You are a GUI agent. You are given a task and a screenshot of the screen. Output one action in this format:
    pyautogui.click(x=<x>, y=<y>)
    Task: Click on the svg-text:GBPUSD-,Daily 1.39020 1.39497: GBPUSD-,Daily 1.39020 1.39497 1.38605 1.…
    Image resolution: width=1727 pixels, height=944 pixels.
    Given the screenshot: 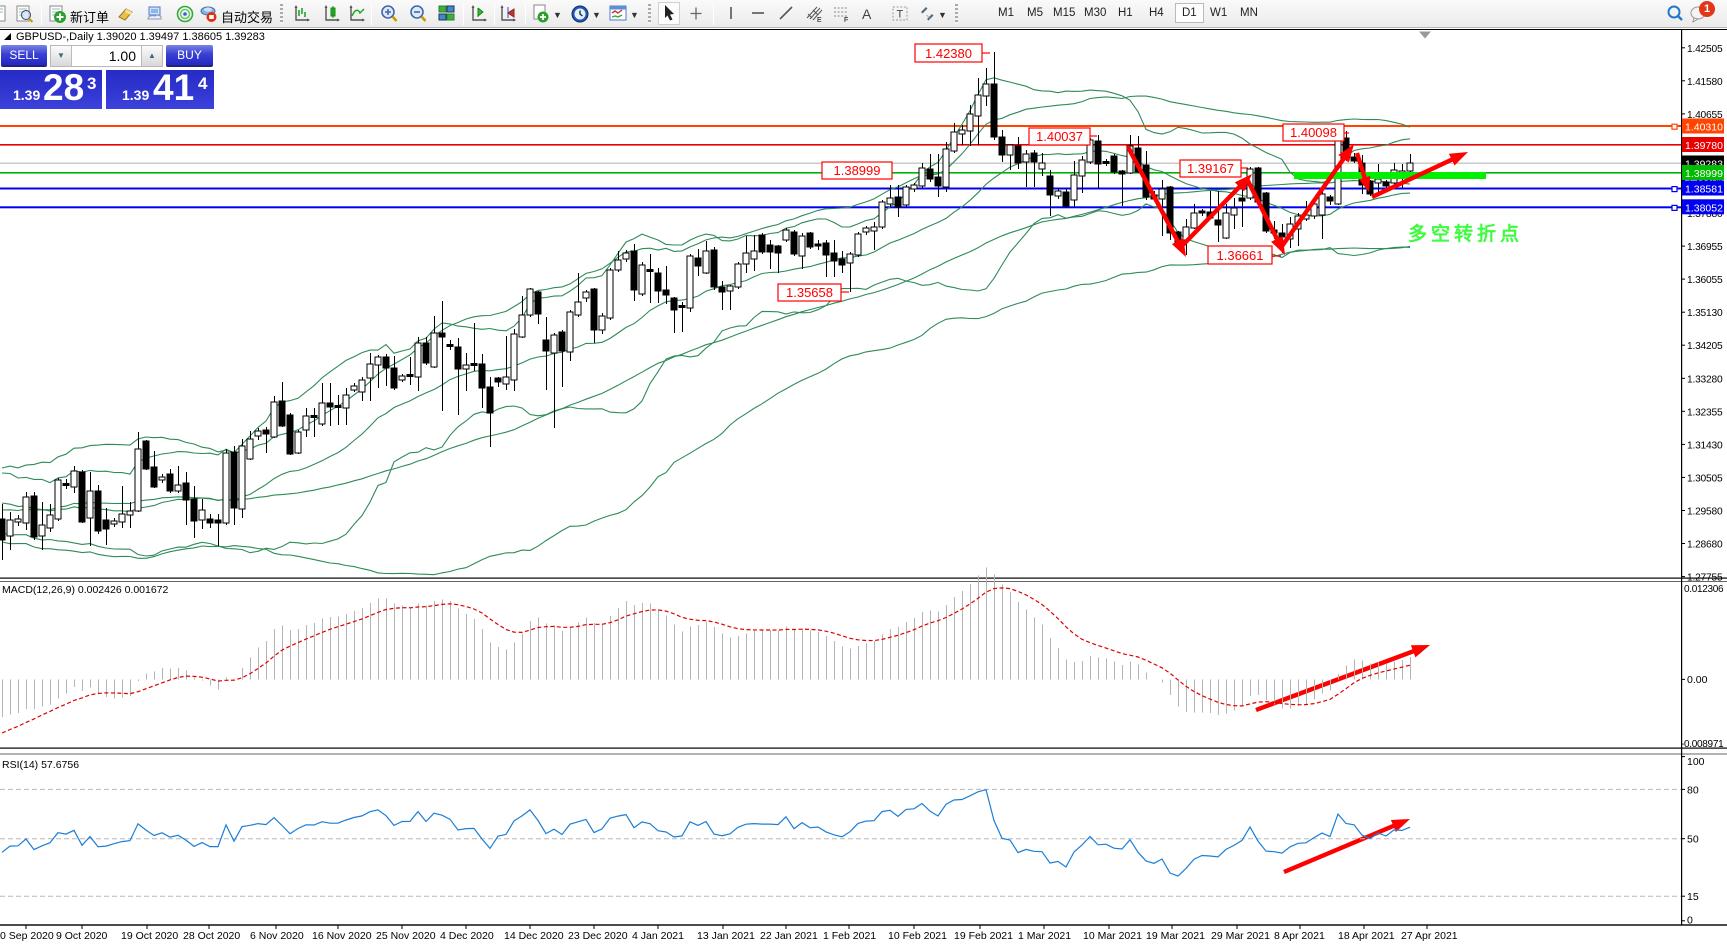 What is the action you would take?
    pyautogui.click(x=140, y=37)
    